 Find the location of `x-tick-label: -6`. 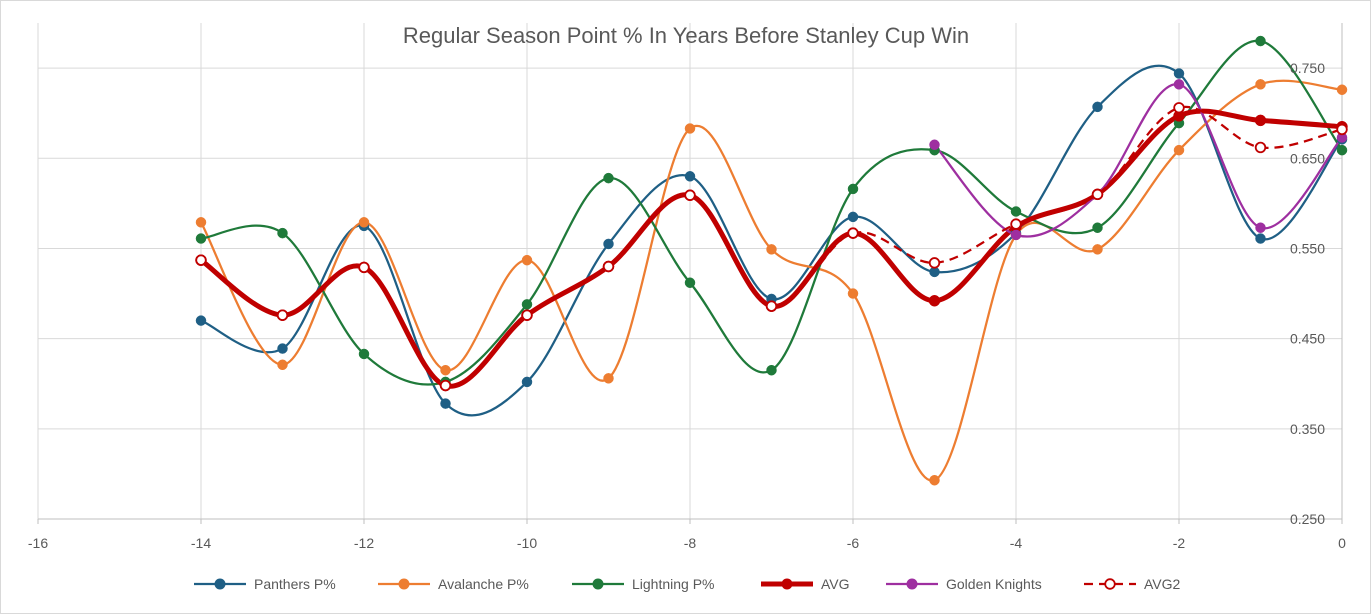

x-tick-label: -6 is located at coordinates (853, 543).